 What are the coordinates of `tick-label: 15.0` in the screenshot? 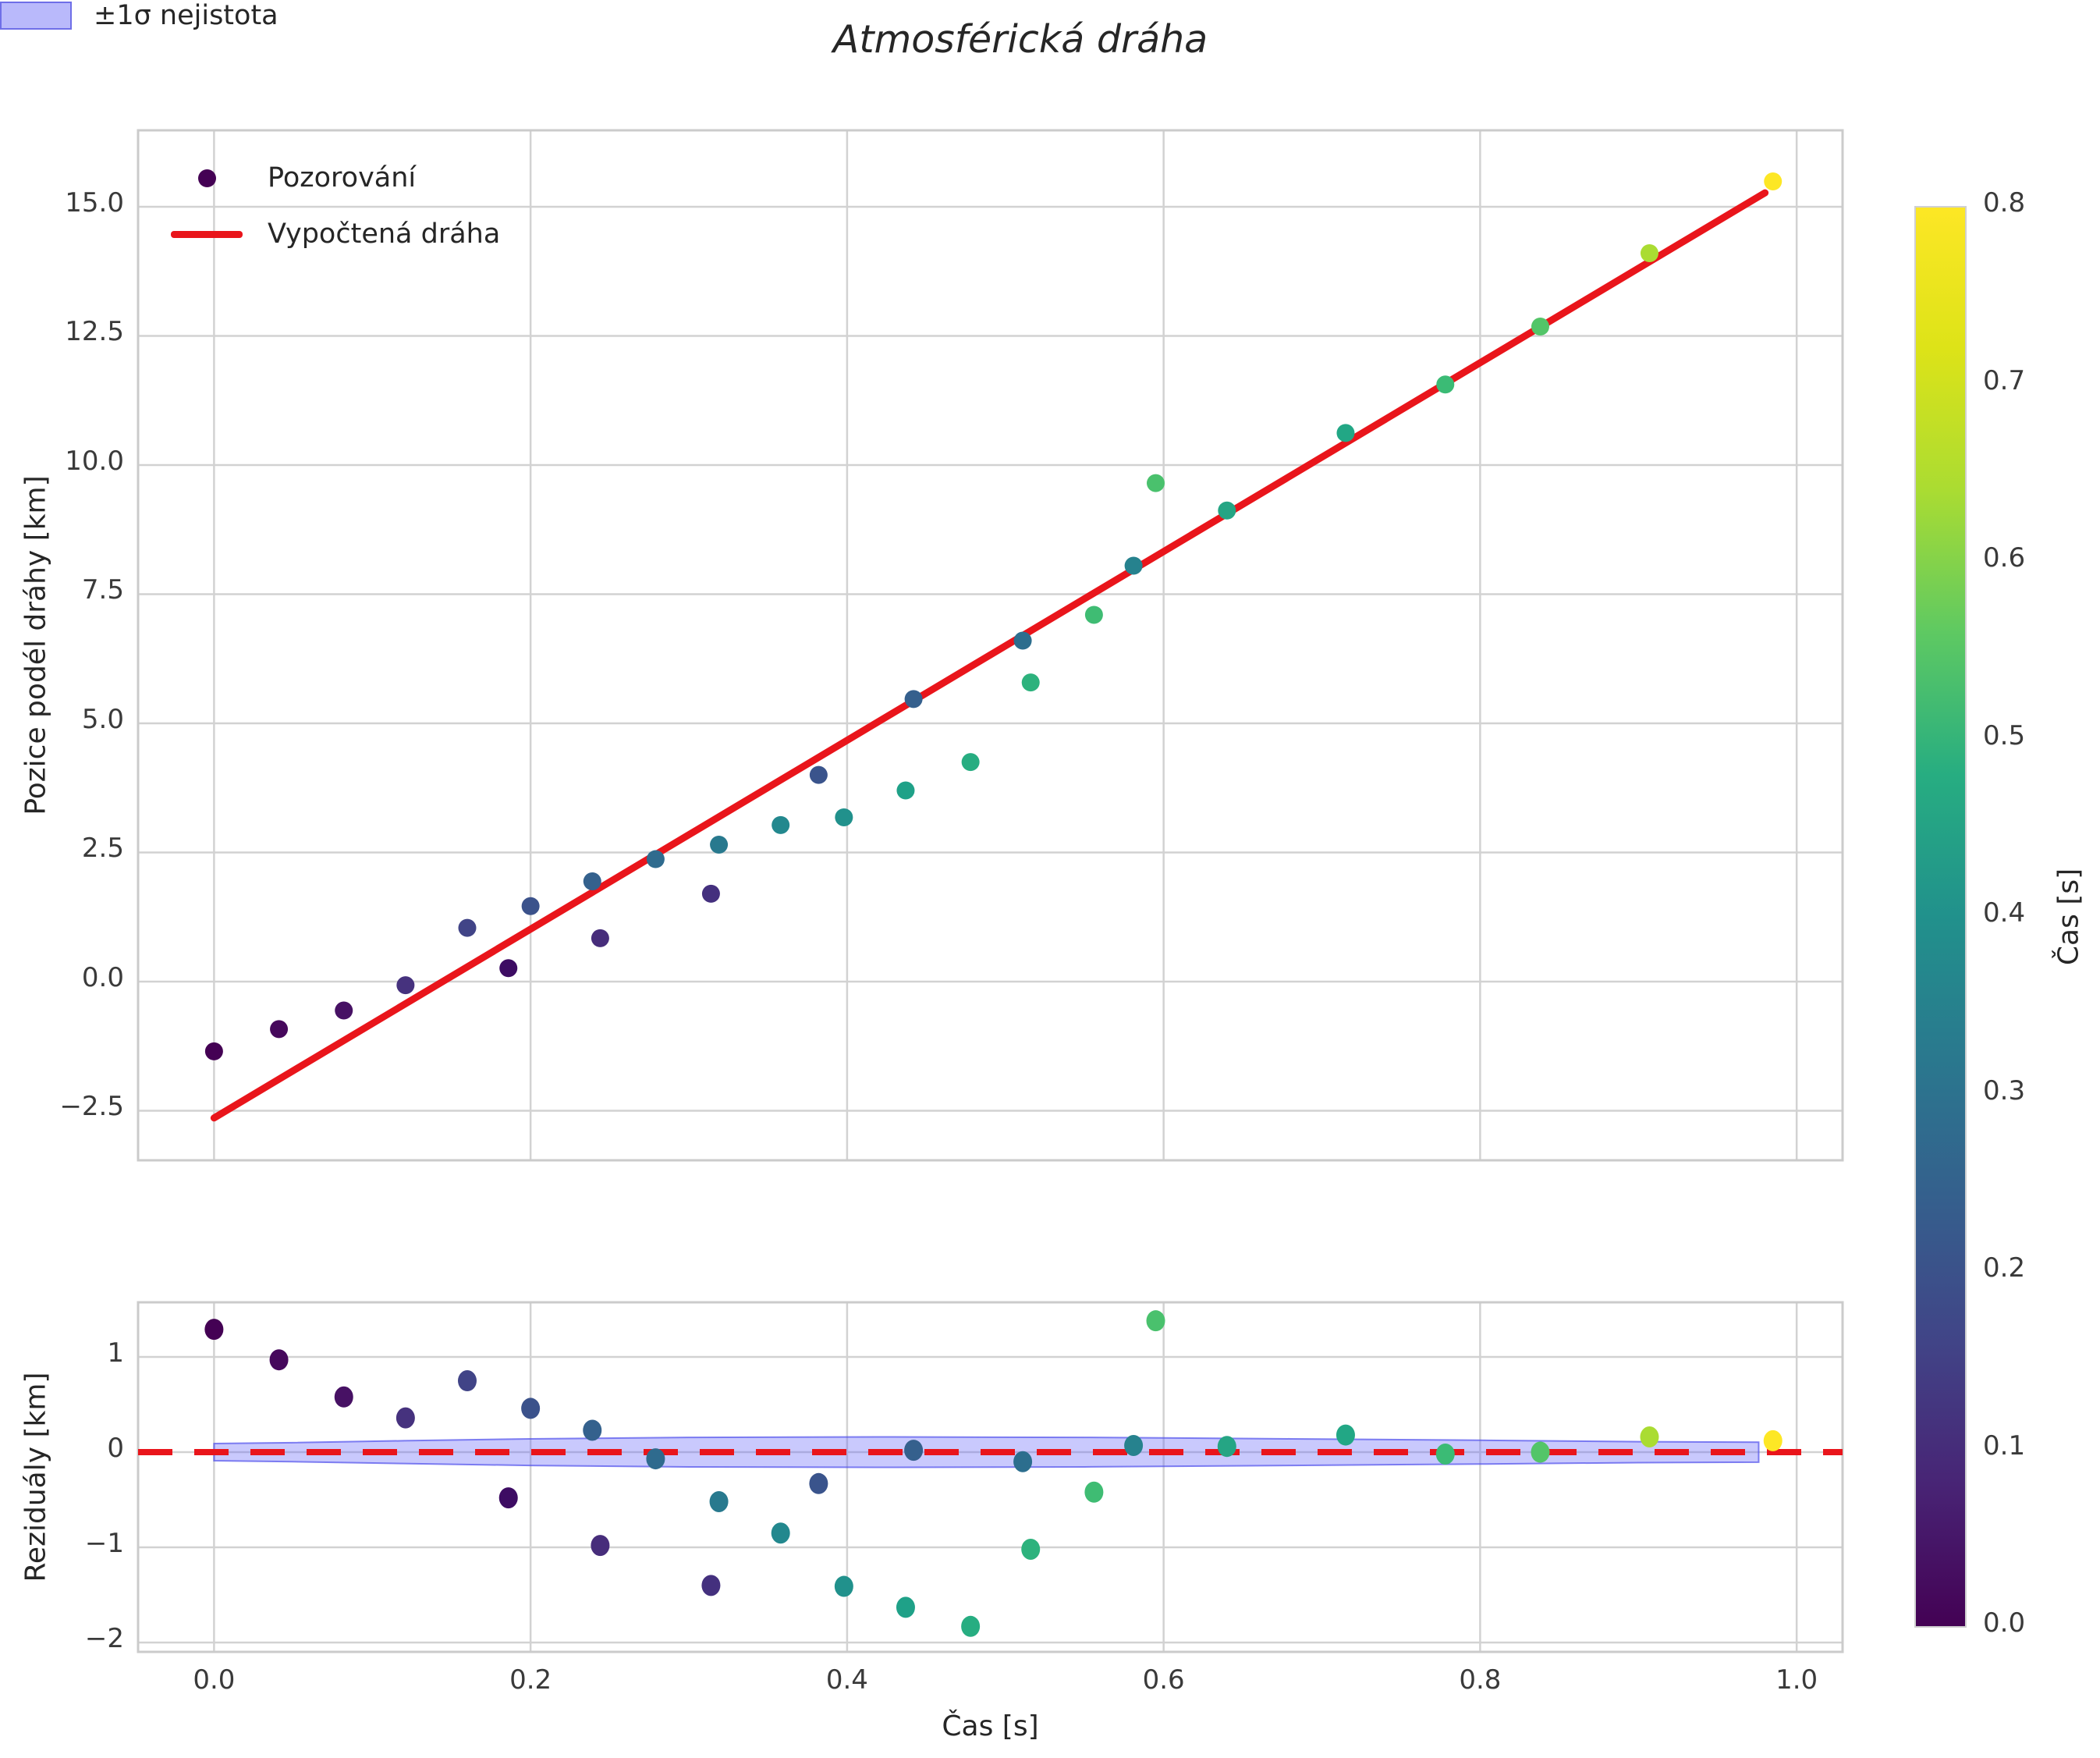 It's located at (94, 202).